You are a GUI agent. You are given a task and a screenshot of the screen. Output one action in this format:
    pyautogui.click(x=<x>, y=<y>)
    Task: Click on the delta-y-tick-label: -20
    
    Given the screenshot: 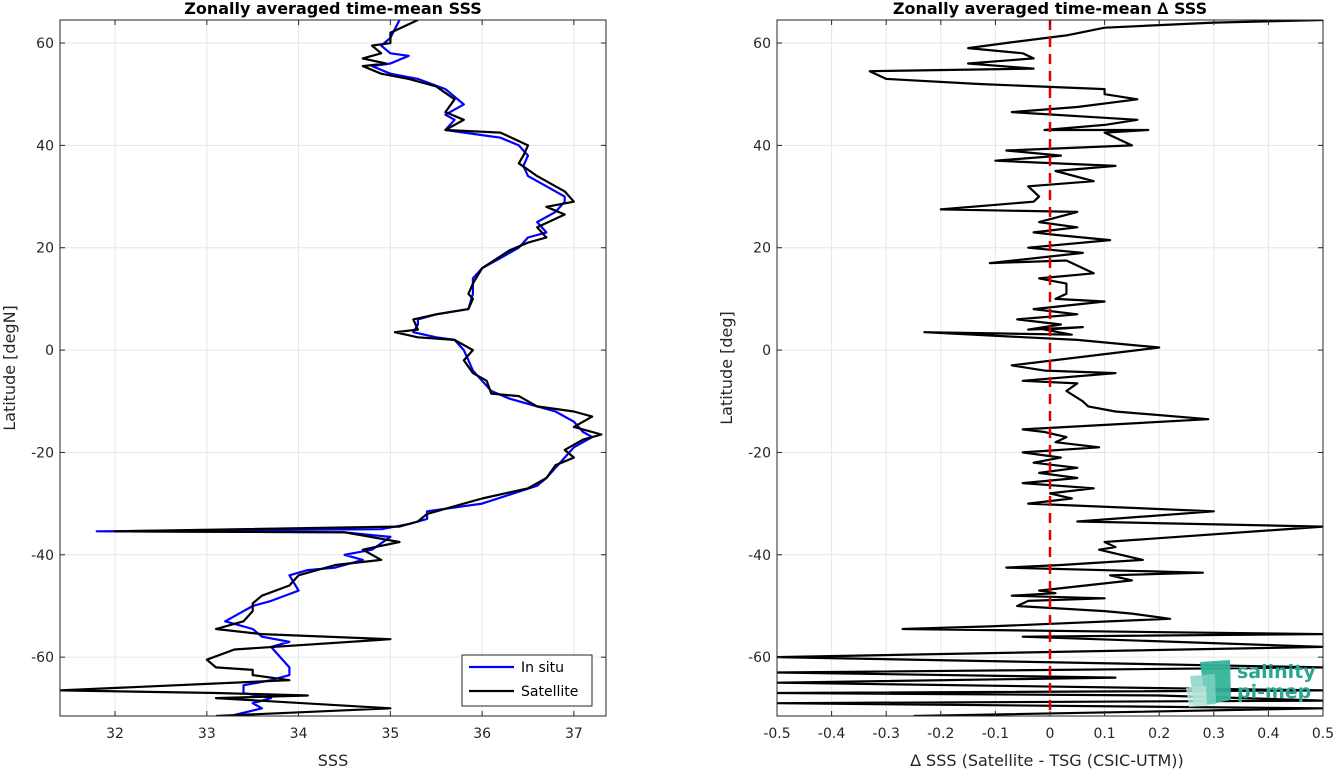 What is the action you would take?
    pyautogui.click(x=759, y=453)
    